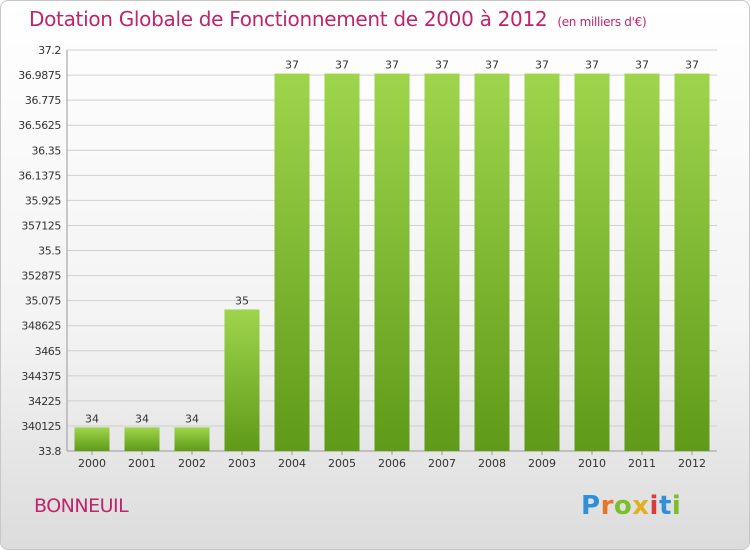 Image resolution: width=750 pixels, height=550 pixels. Describe the element at coordinates (41, 225) in the screenshot. I see `y-tick-label: 357125` at that location.